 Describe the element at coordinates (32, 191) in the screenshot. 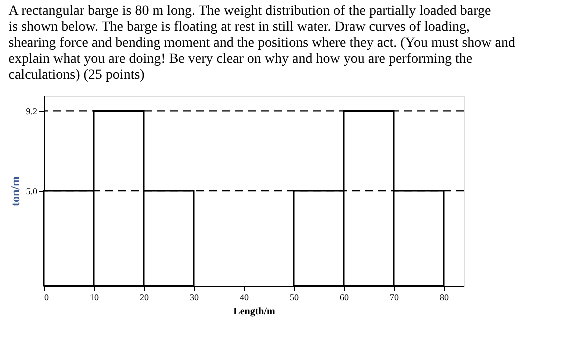

I see `y-tick-label: 5.0` at that location.